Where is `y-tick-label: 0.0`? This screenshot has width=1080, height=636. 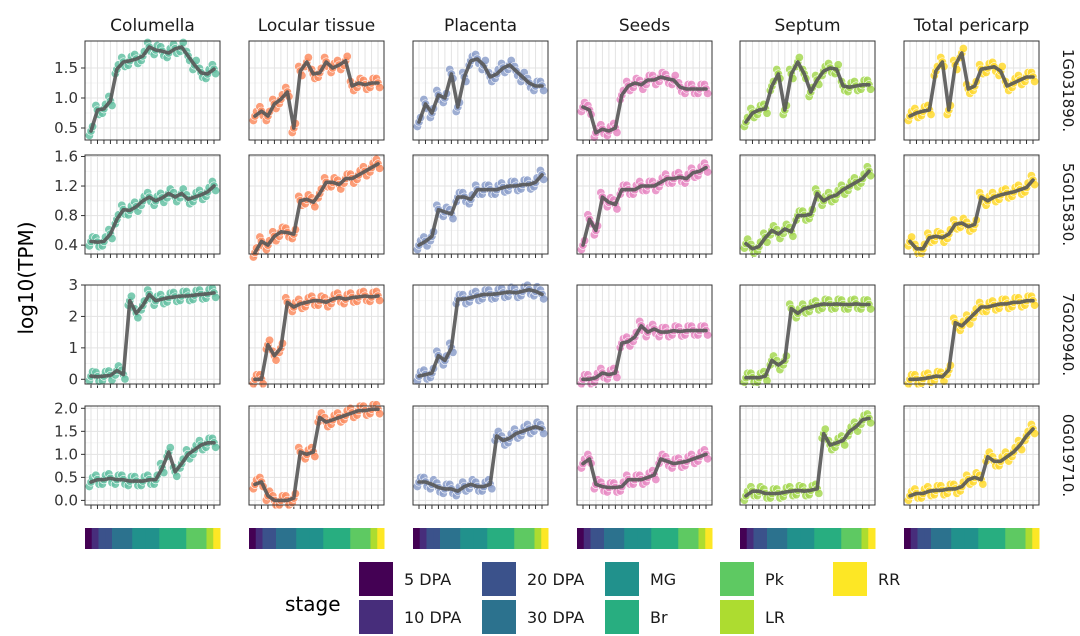 y-tick-label: 0.0 is located at coordinates (66, 500).